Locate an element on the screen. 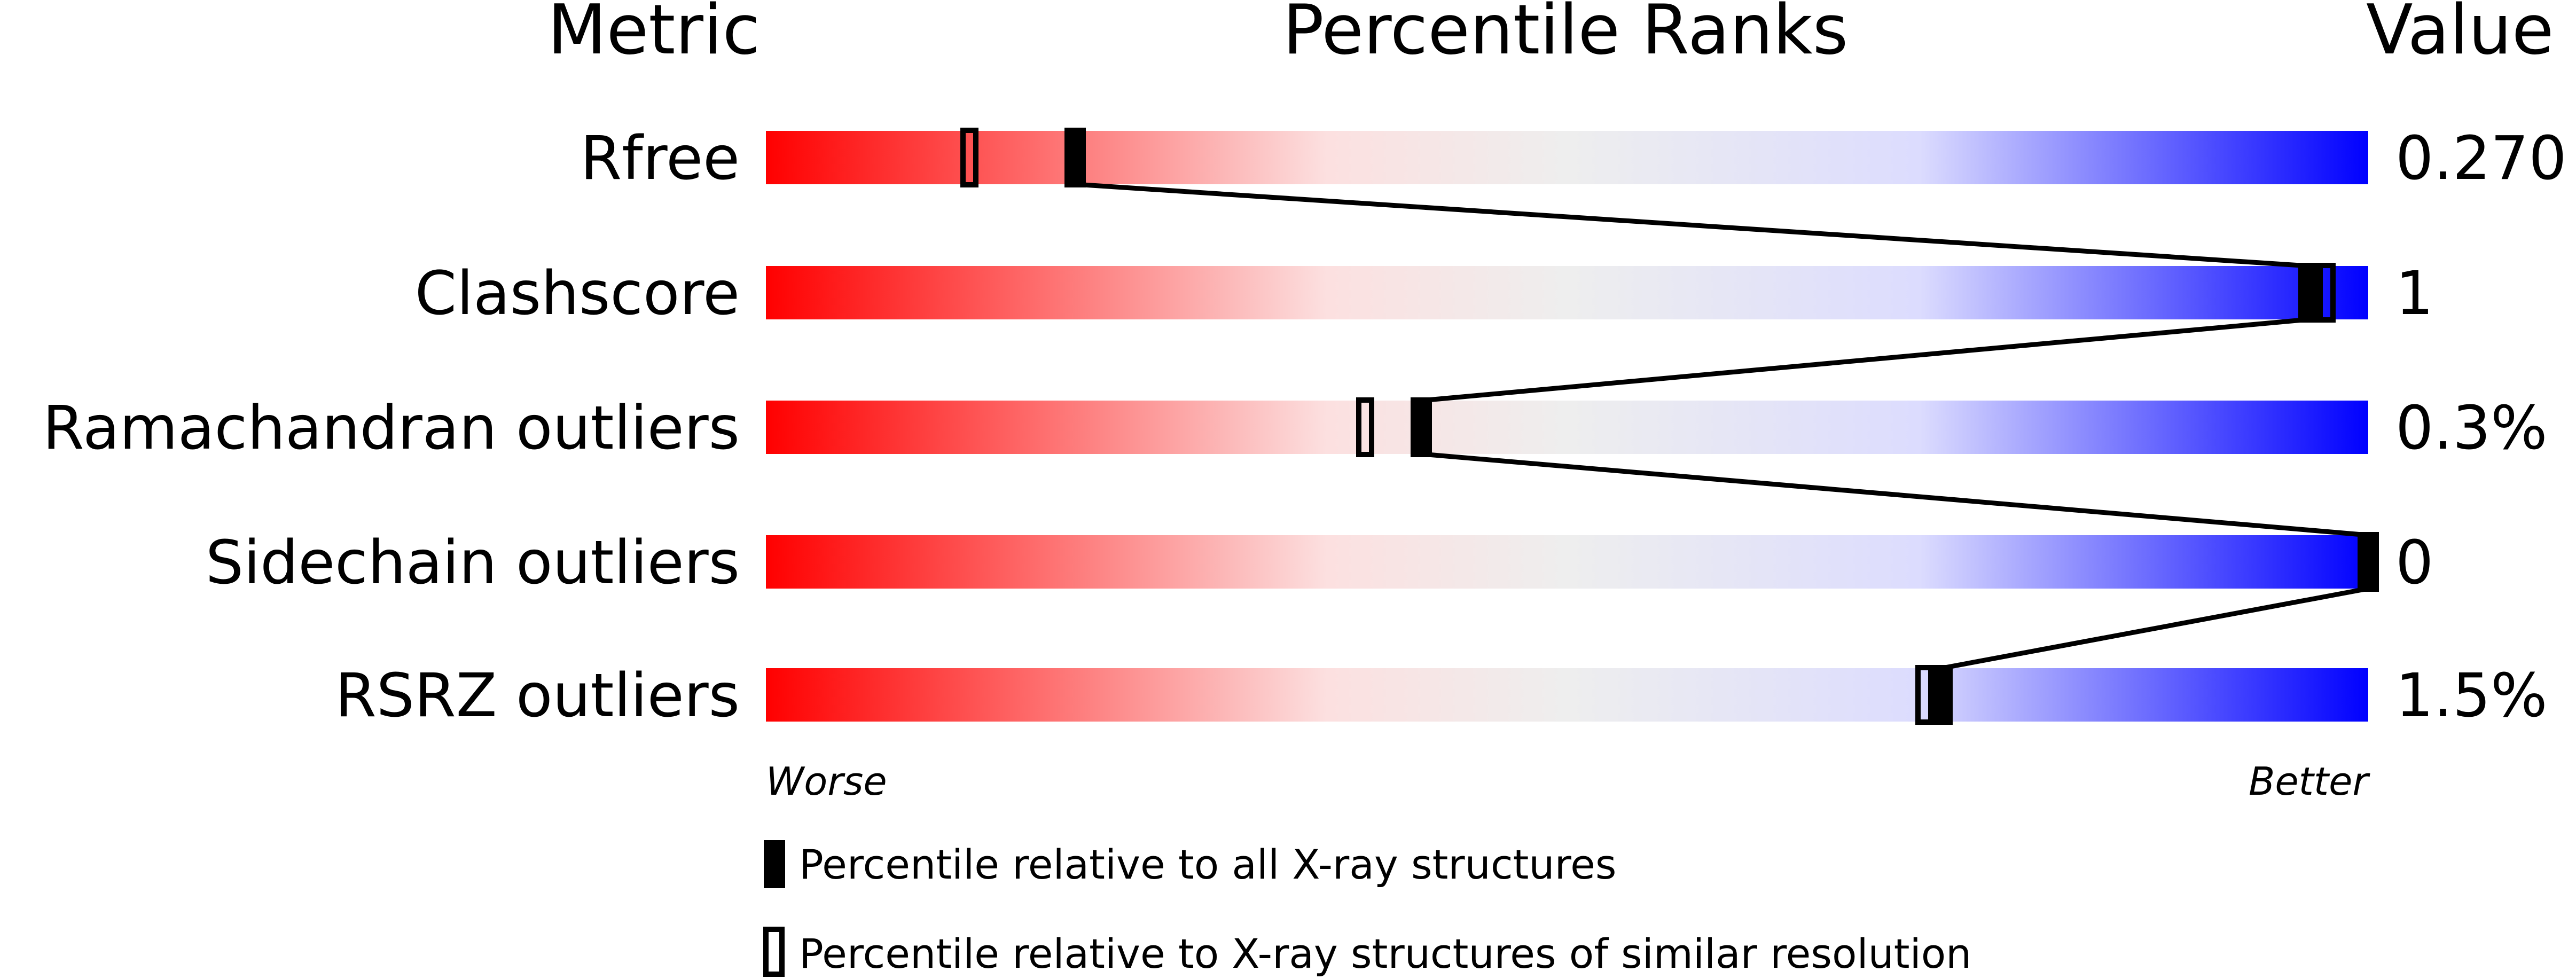  metric-value: 1 is located at coordinates (2414, 293).